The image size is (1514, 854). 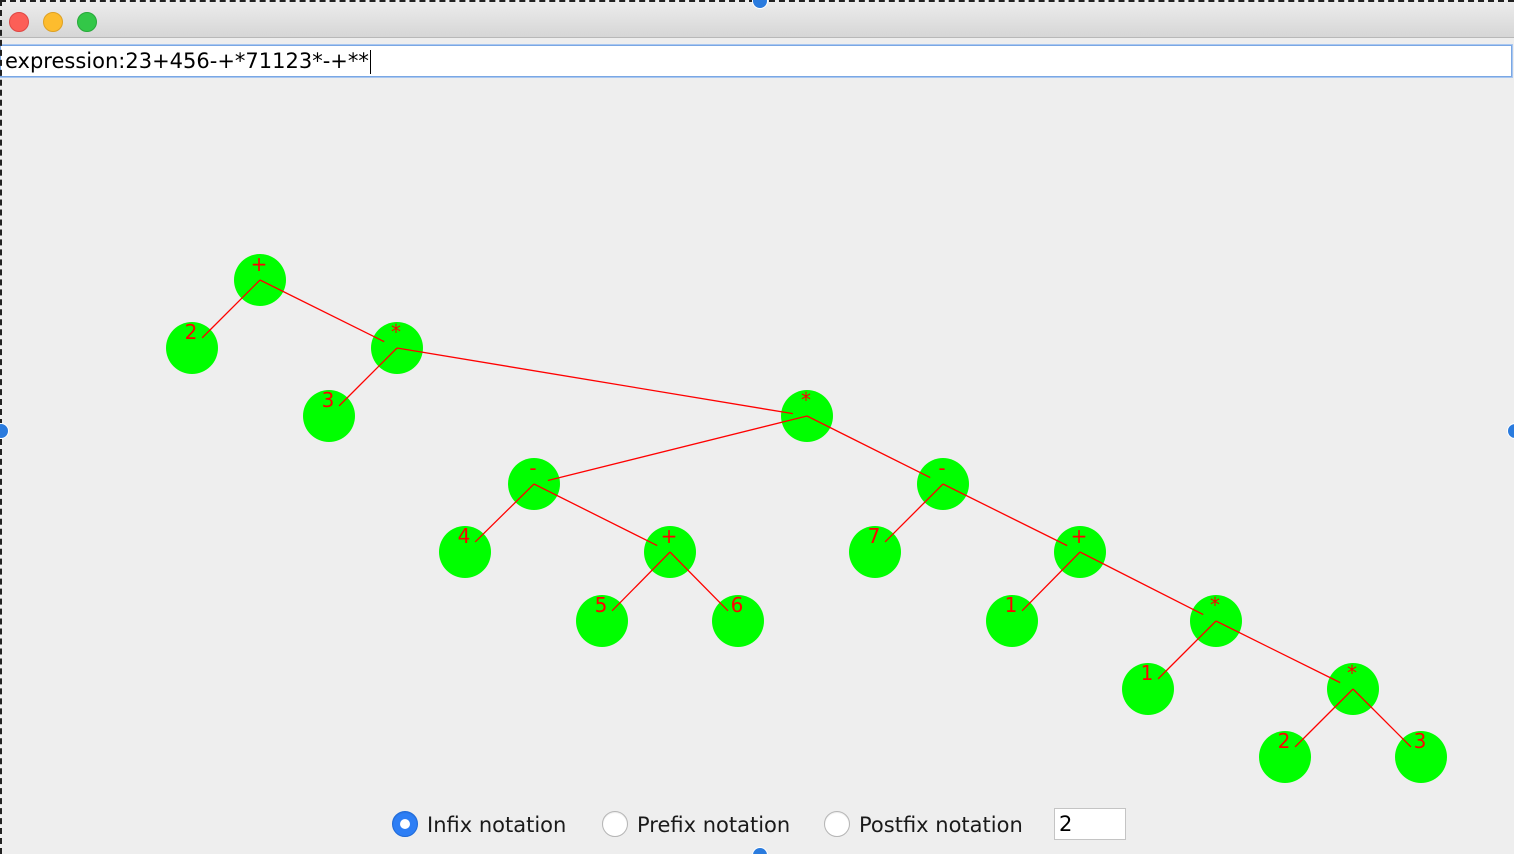 What do you see at coordinates (464, 536) in the screenshot?
I see `tree-node-label-n7: 4` at bounding box center [464, 536].